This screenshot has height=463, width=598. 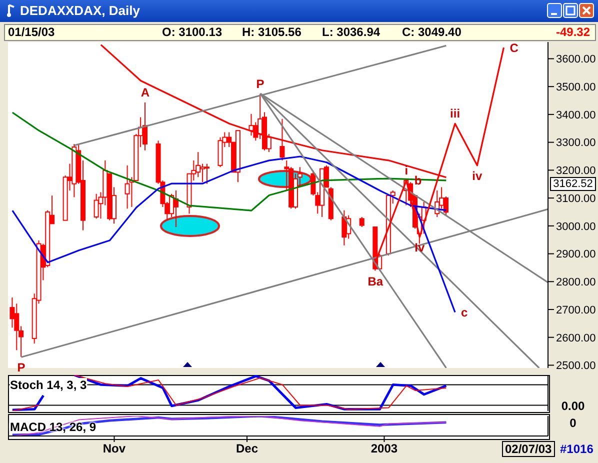 What do you see at coordinates (576, 115) in the screenshot?
I see `y-tick-label: 3400.00` at bounding box center [576, 115].